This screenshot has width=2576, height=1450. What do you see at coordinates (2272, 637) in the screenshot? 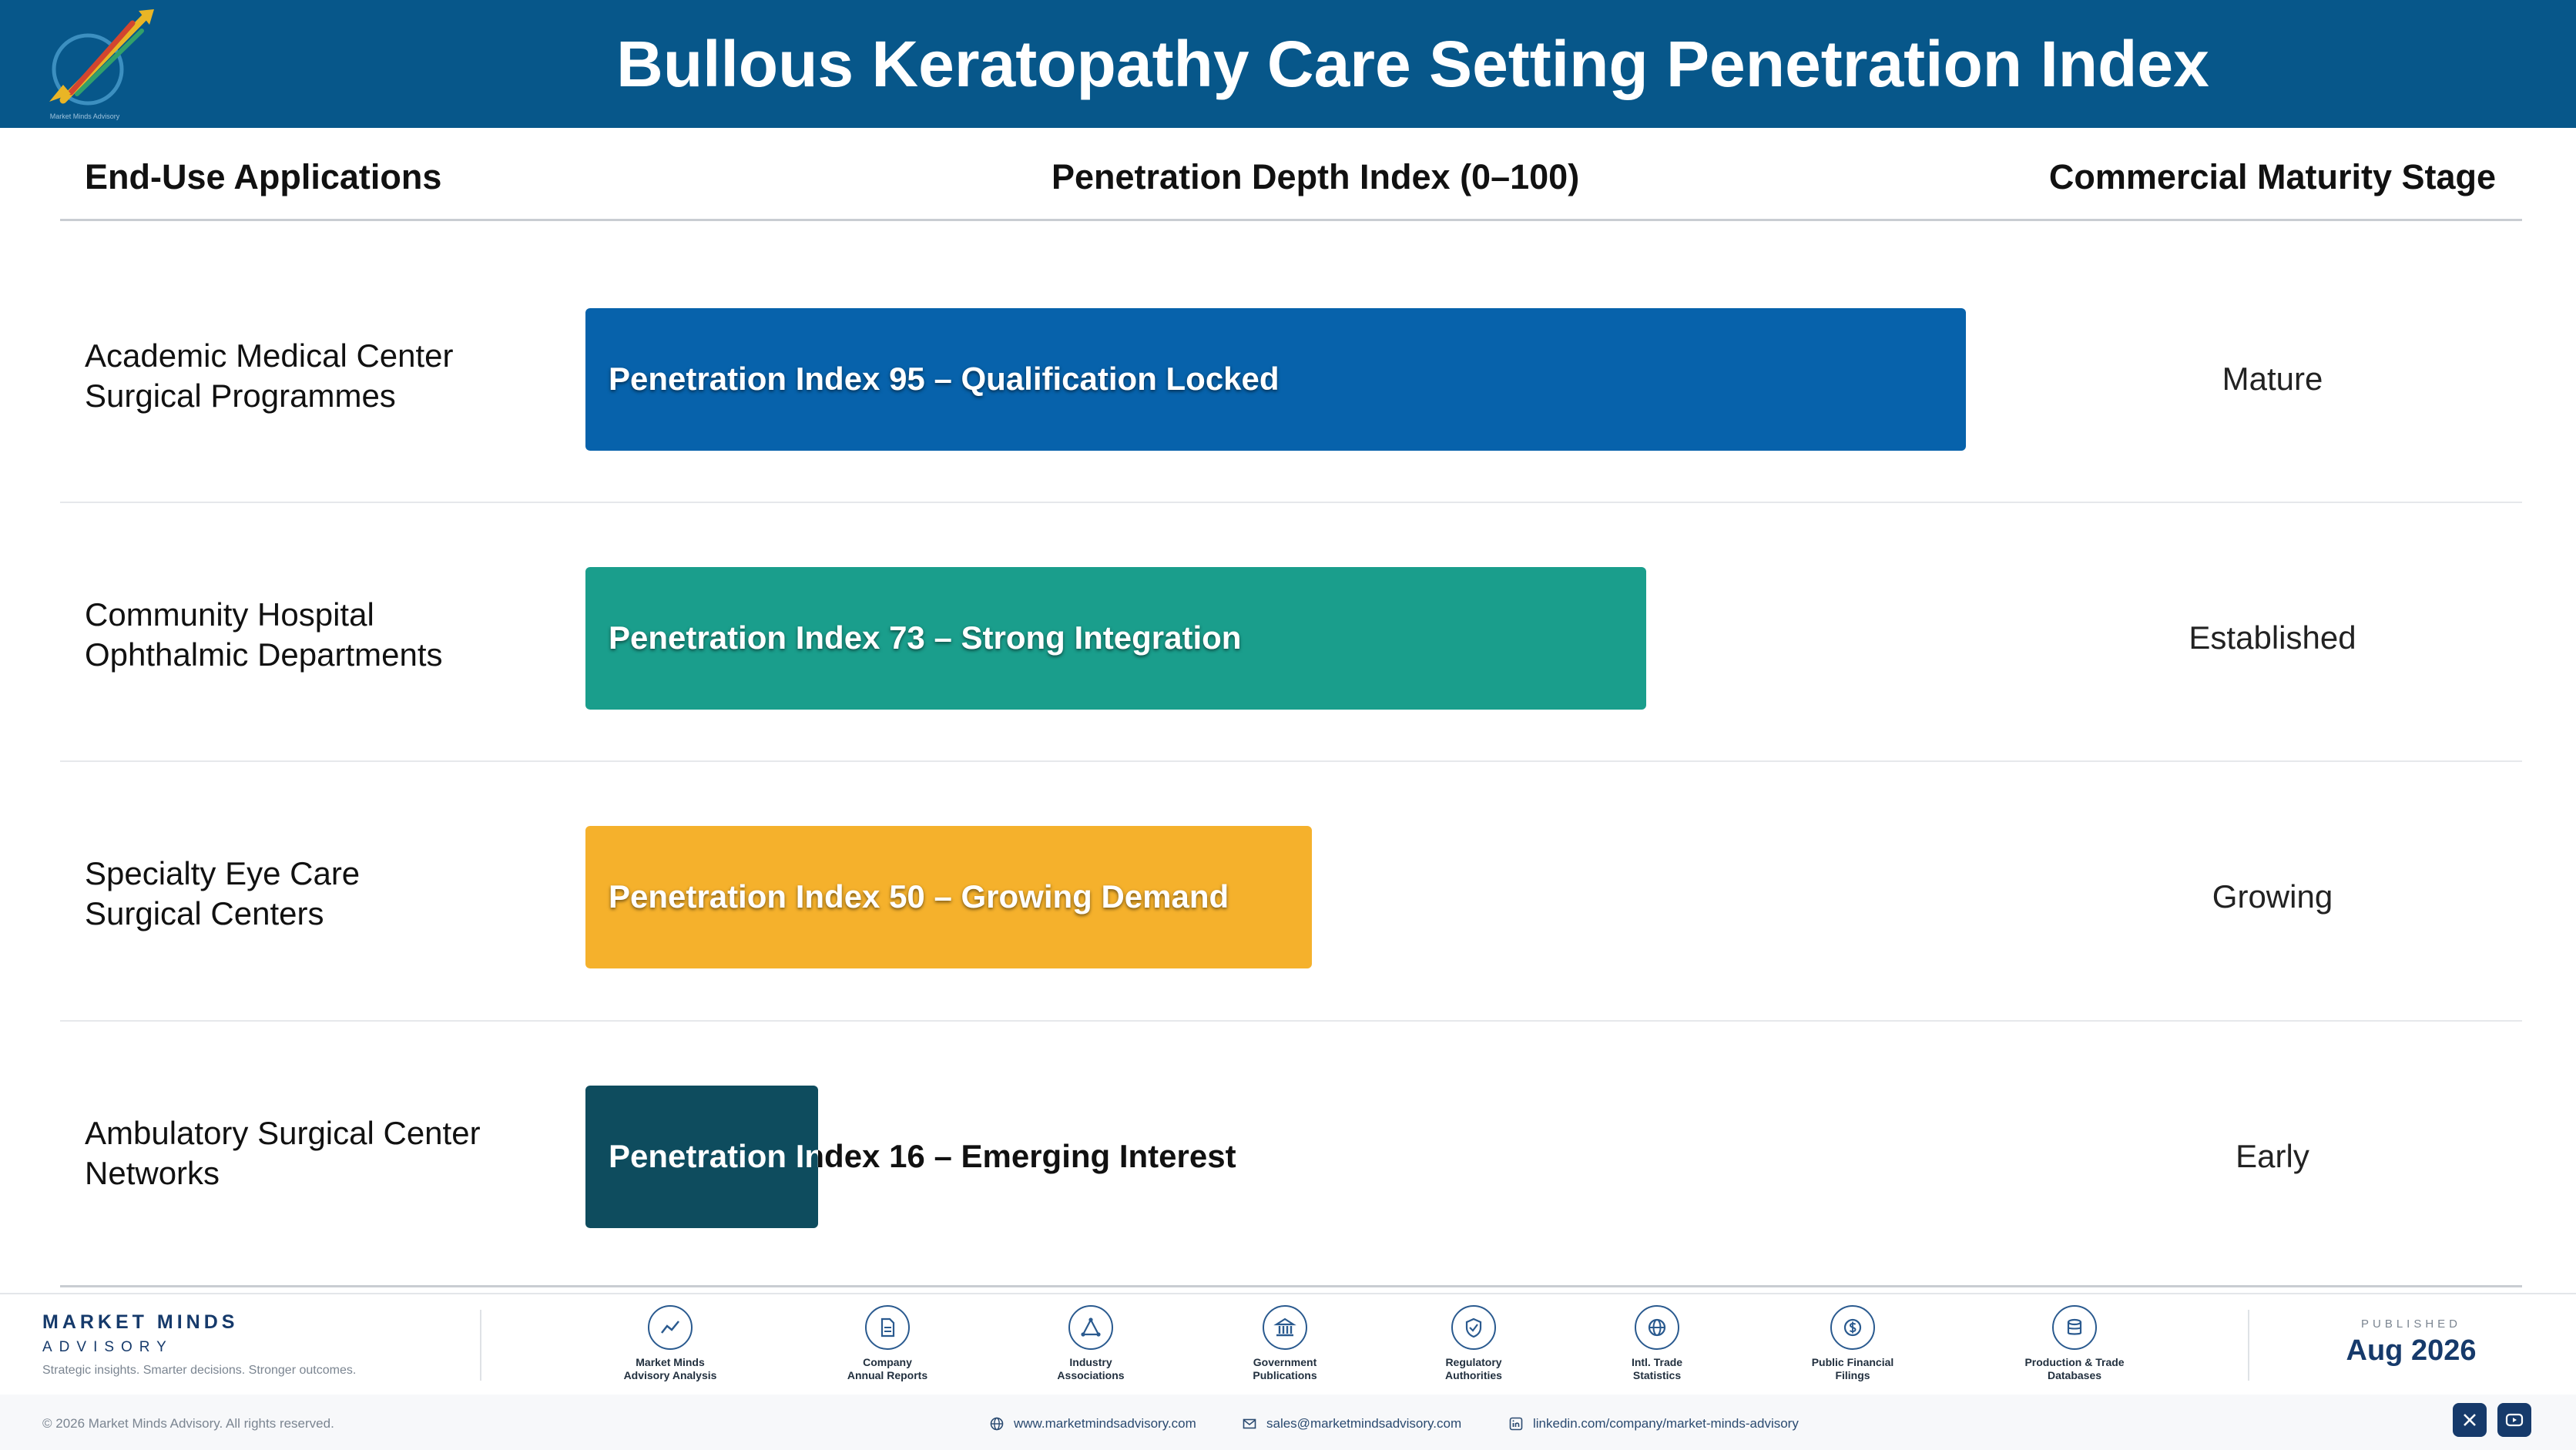
I see `maturity-stage: Established` at bounding box center [2272, 637].